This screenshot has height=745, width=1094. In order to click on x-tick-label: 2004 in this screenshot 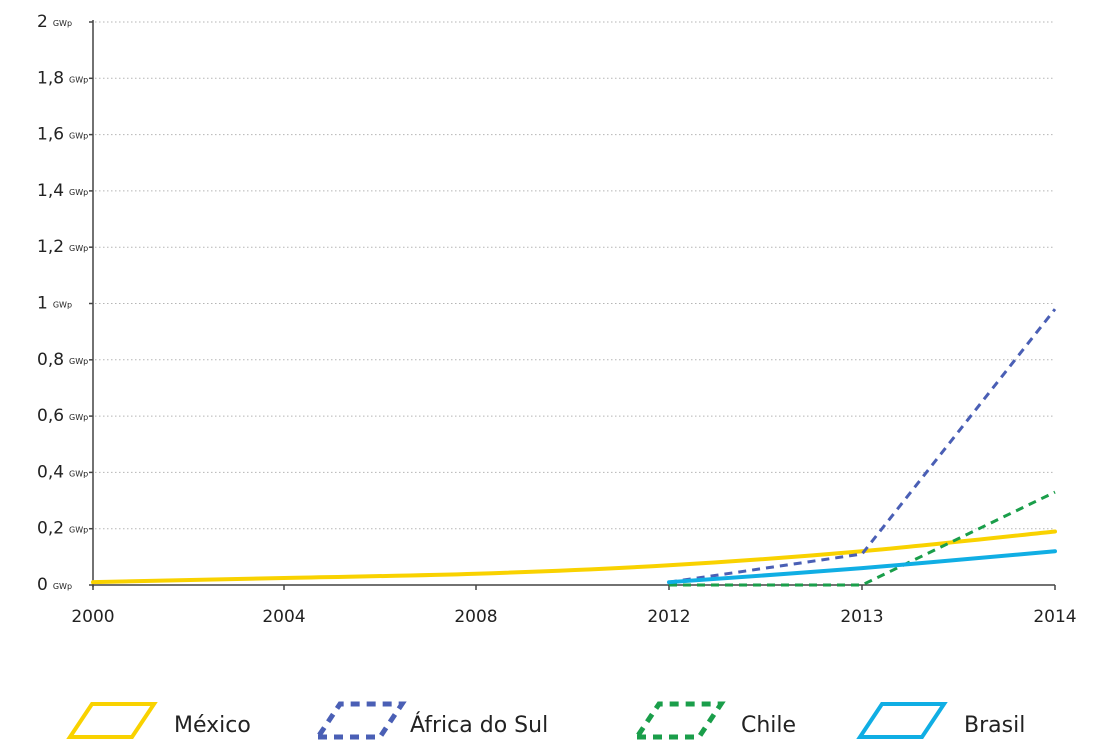, I will do `click(283, 617)`.